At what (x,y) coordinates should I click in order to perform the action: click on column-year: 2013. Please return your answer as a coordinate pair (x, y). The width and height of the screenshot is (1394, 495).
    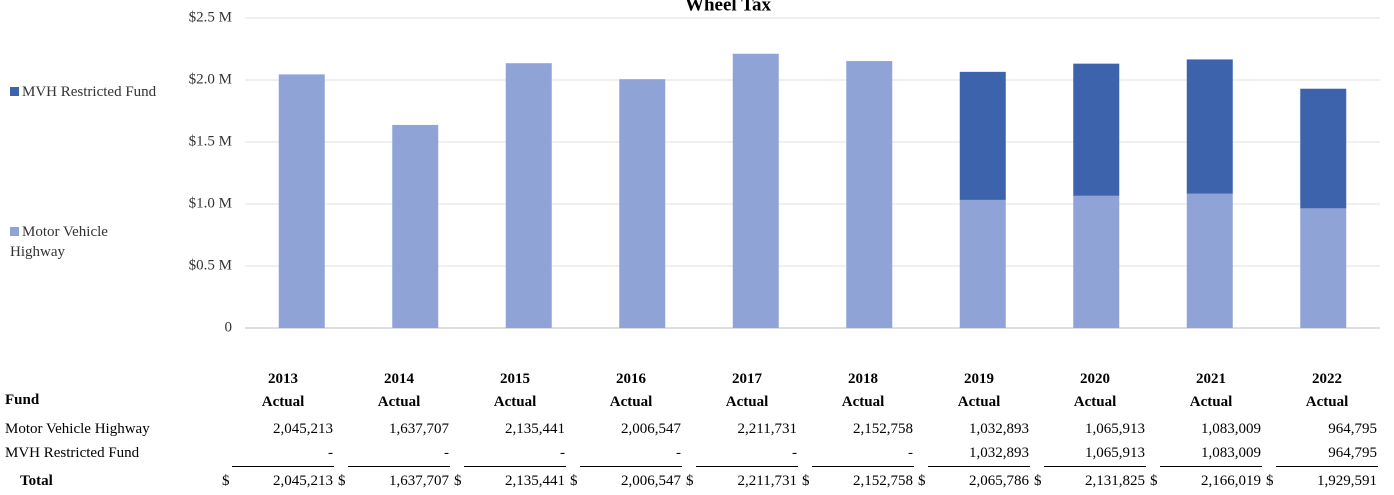
    Looking at the image, I should click on (283, 379).